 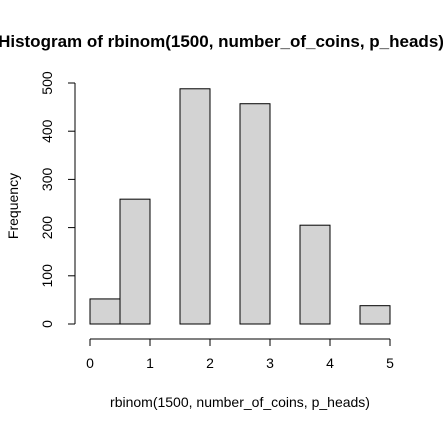 What do you see at coordinates (57, 199) in the screenshot?
I see `y-axis: 0 100 200 300 400 500` at bounding box center [57, 199].